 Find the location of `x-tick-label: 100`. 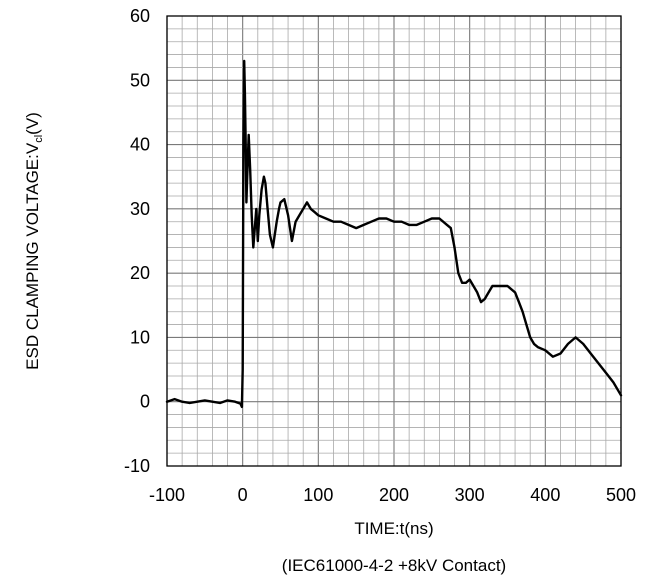

x-tick-label: 100 is located at coordinates (318, 495).